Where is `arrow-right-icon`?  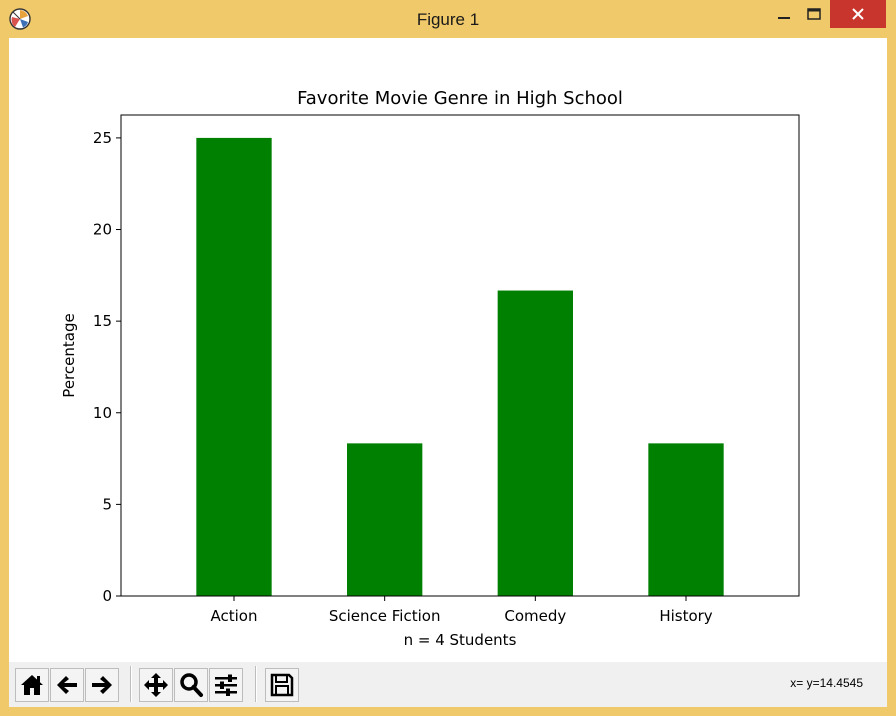 arrow-right-icon is located at coordinates (102, 685).